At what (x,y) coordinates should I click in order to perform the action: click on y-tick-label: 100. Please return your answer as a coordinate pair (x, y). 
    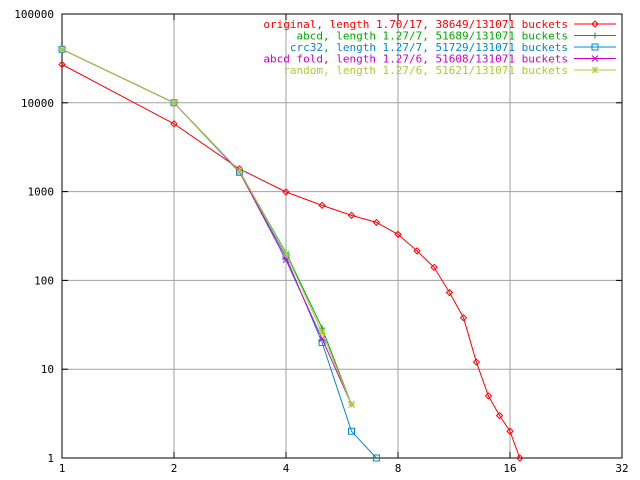
    Looking at the image, I should click on (44, 280).